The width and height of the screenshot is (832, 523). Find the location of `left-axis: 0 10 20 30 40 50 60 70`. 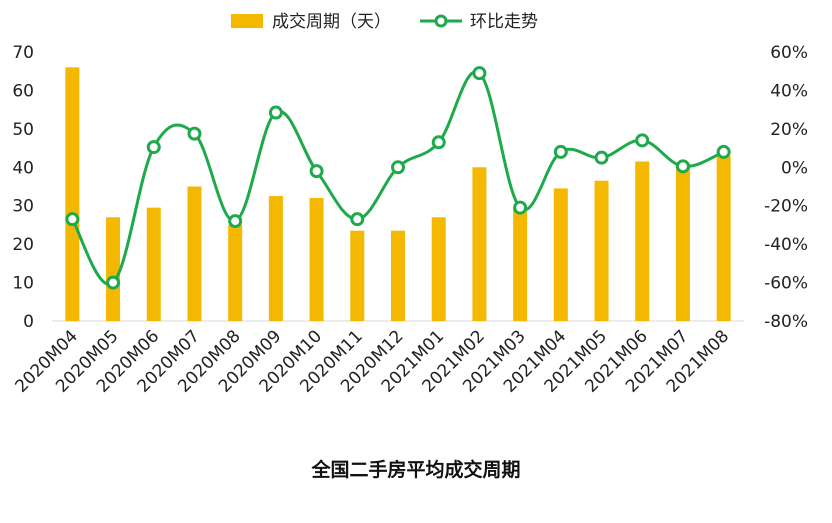

left-axis: 0 10 20 30 40 50 60 70 is located at coordinates (23, 187).